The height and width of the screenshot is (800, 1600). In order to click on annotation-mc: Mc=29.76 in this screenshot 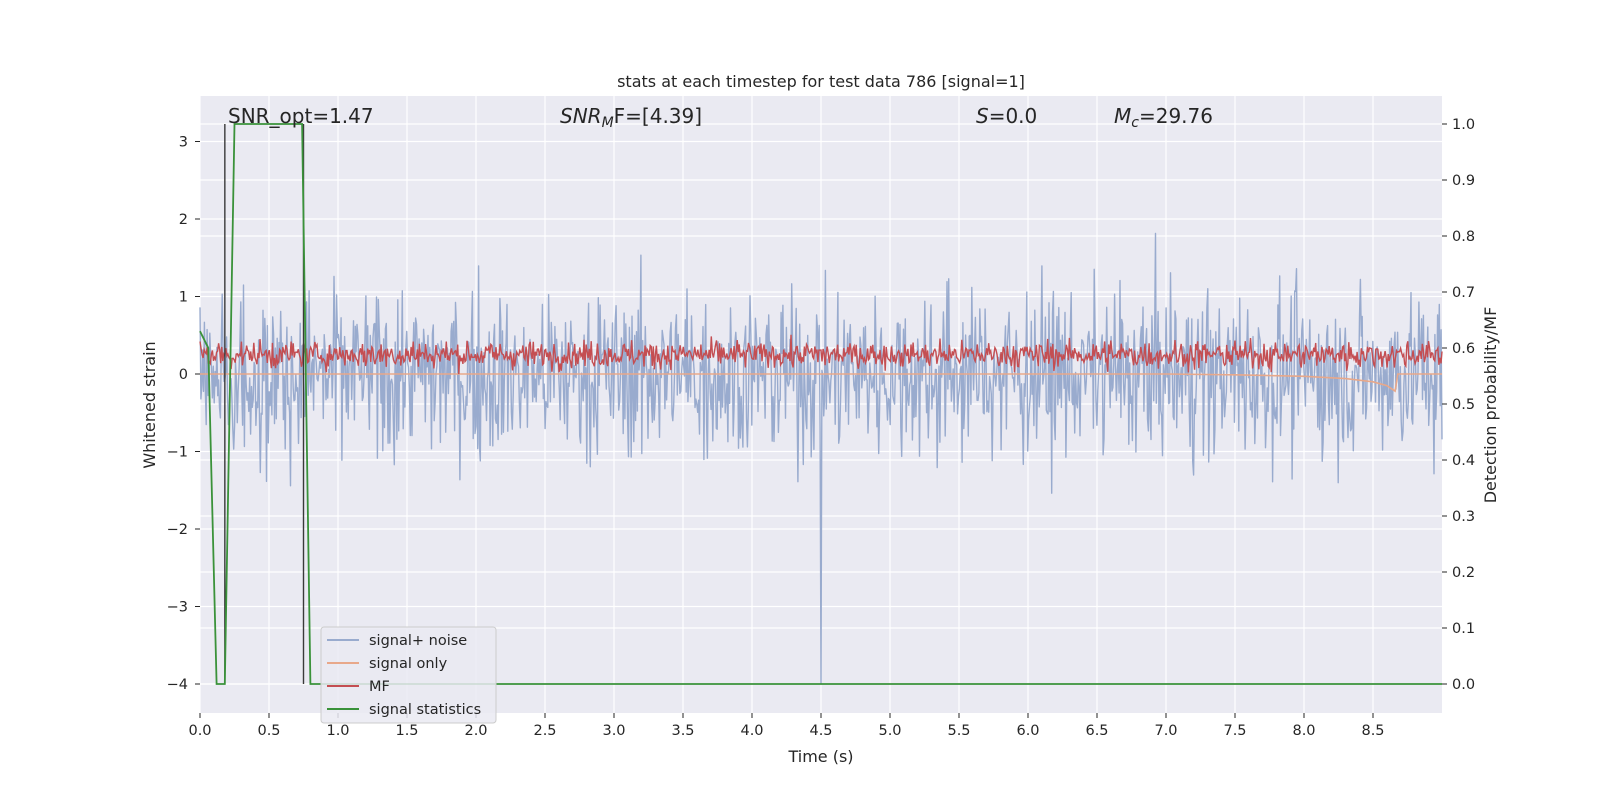, I will do `click(1163, 117)`.